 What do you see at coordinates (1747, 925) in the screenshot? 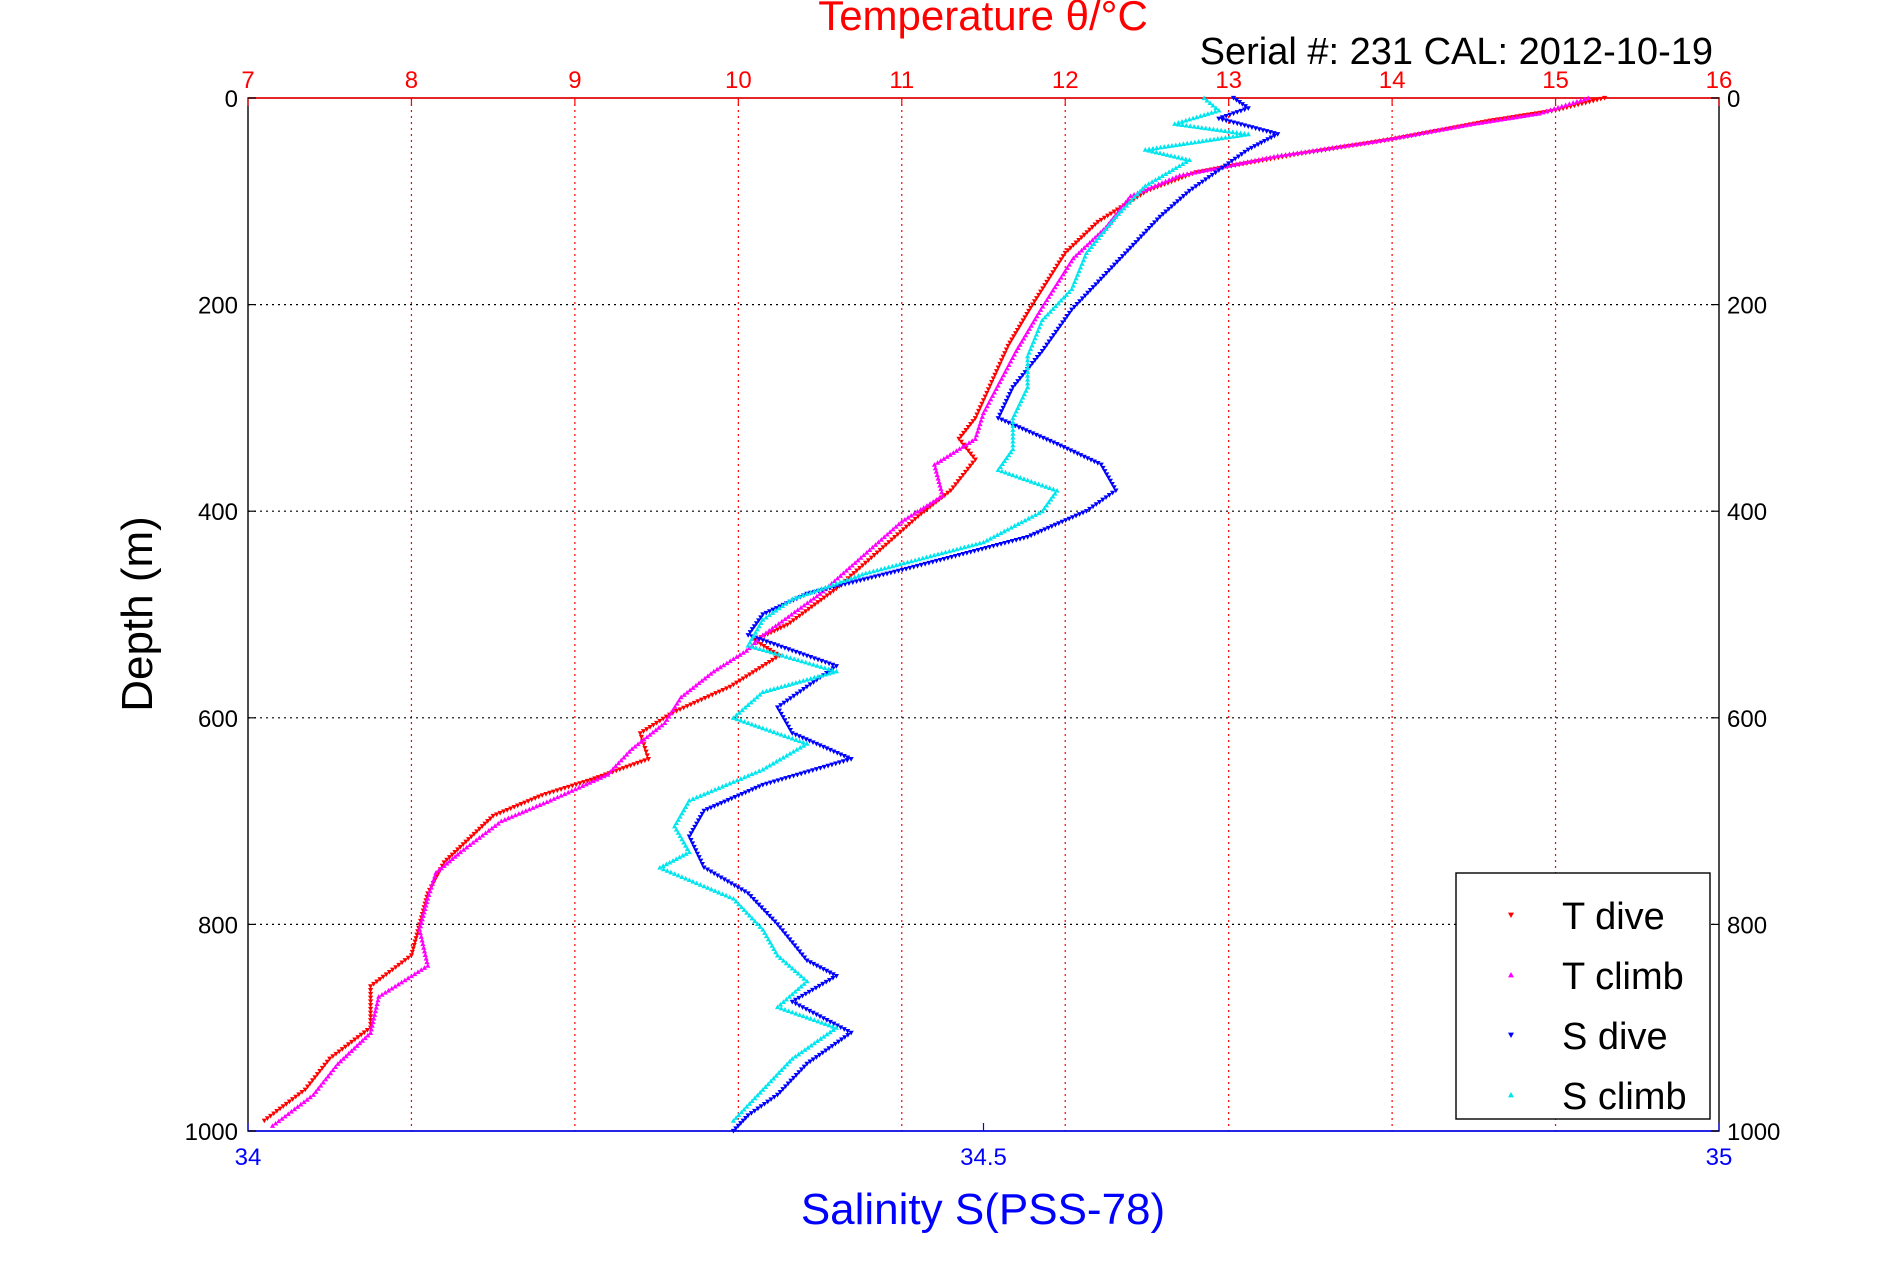
I see `depth-tick-label-right: 800` at bounding box center [1747, 925].